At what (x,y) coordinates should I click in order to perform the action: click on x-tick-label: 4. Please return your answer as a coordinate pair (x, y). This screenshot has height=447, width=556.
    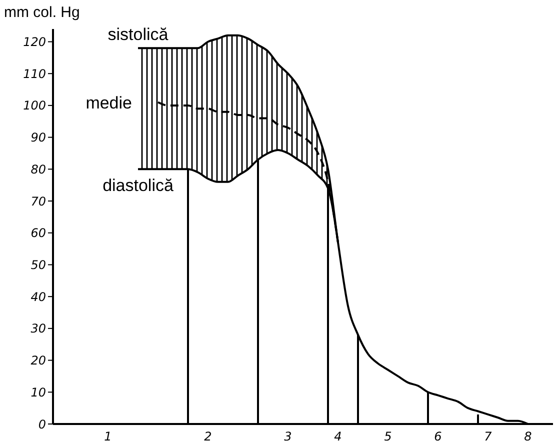
    Looking at the image, I should click on (338, 437).